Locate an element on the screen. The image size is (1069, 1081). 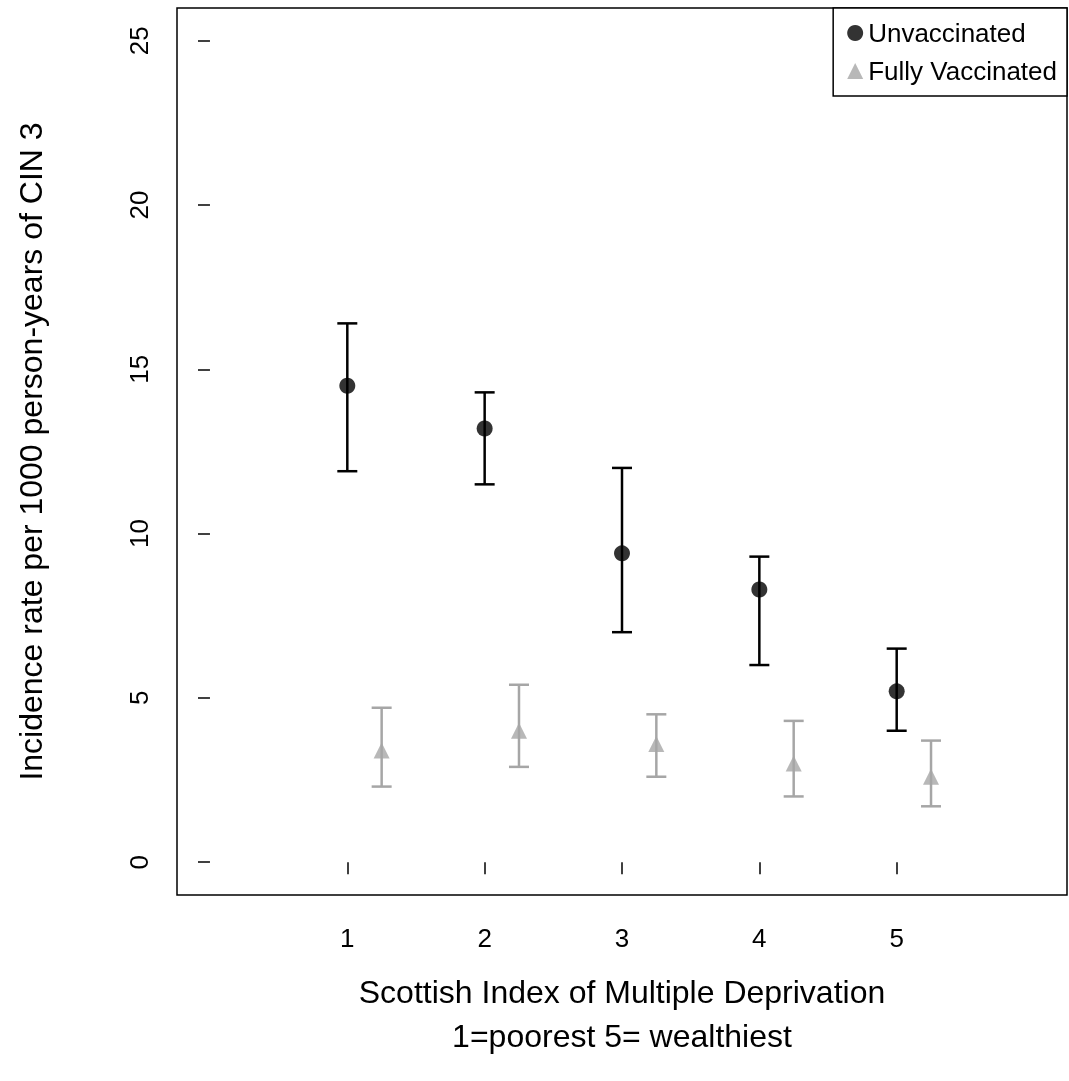
y-tick-label: 10 is located at coordinates (139, 534).